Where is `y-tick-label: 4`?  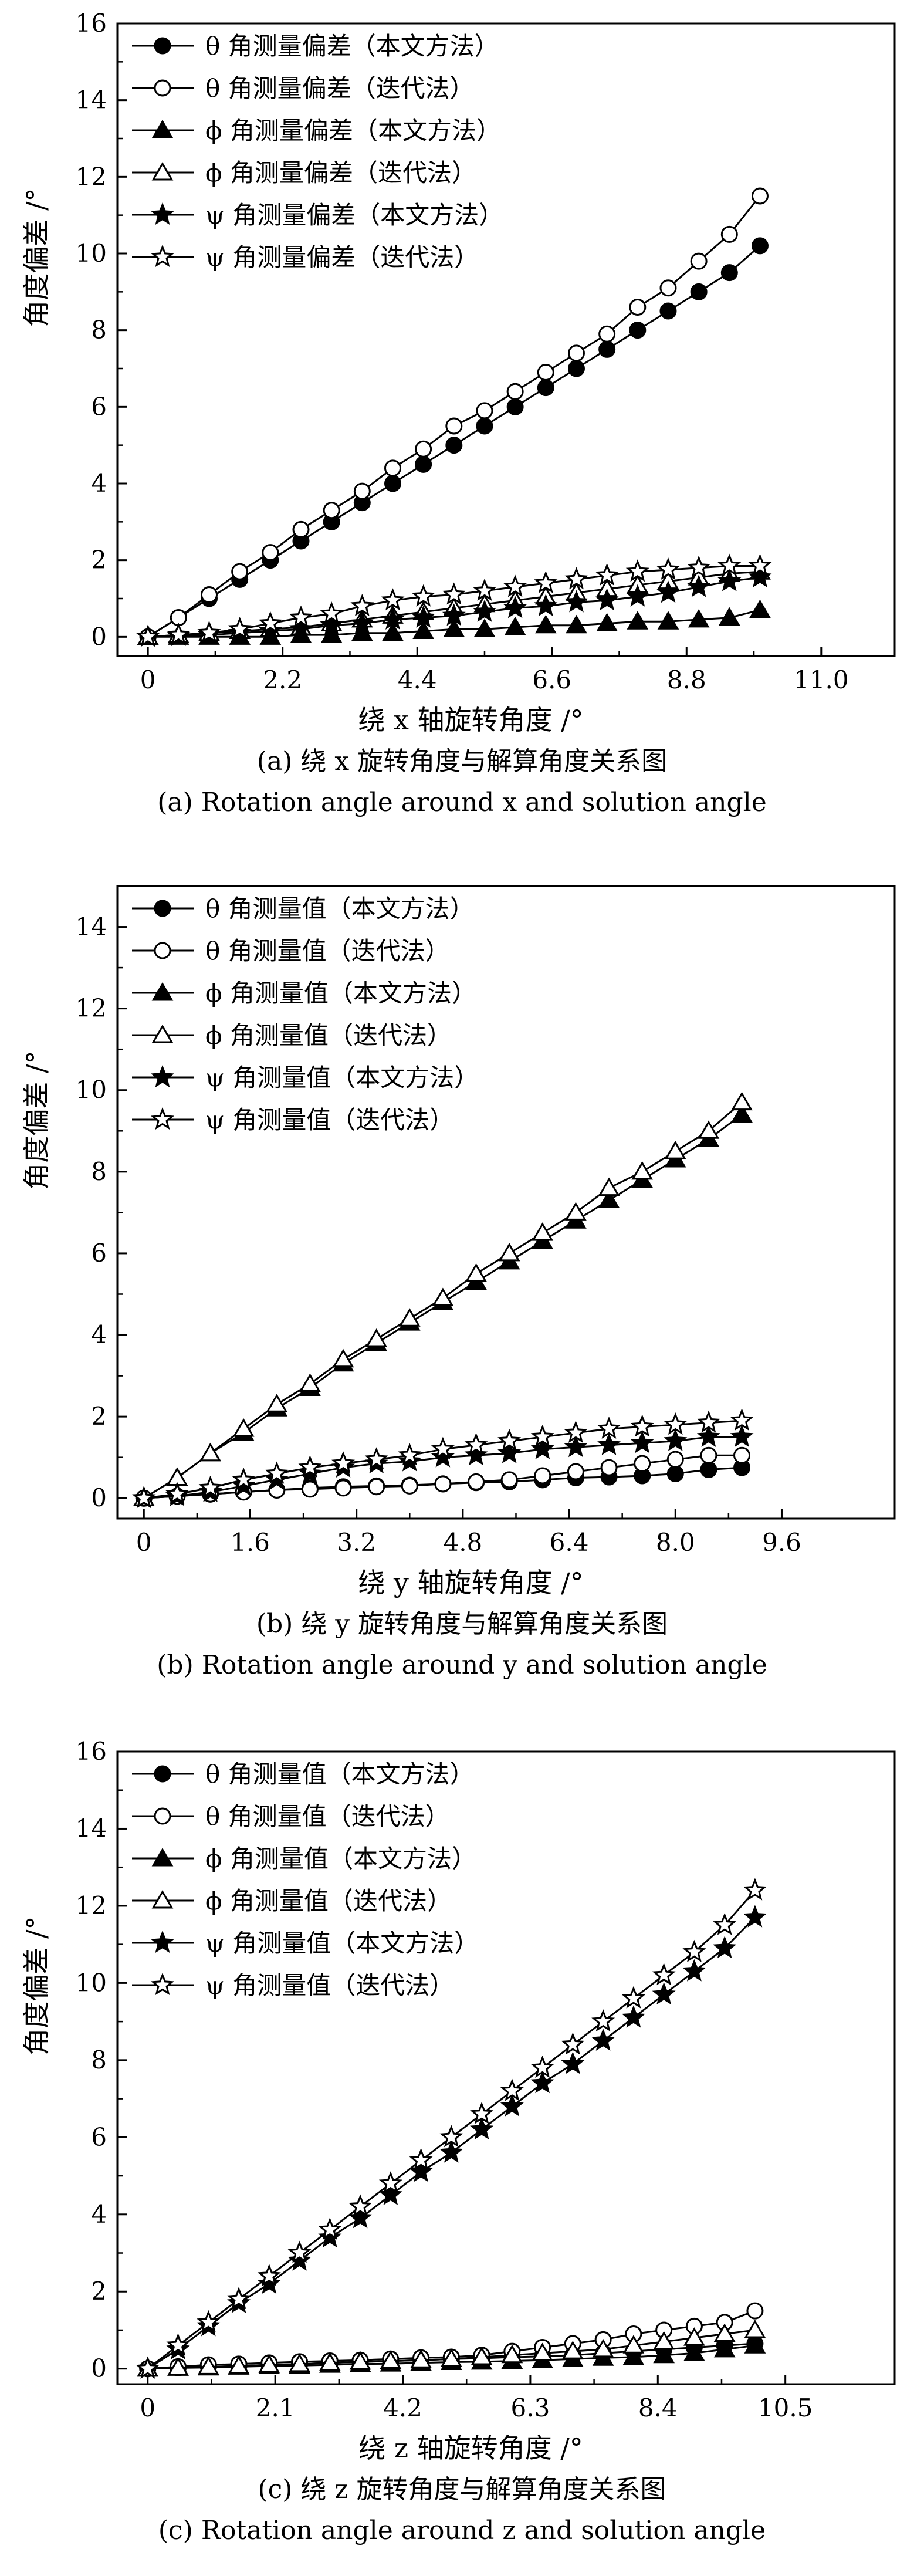
y-tick-label: 4 is located at coordinates (99, 483).